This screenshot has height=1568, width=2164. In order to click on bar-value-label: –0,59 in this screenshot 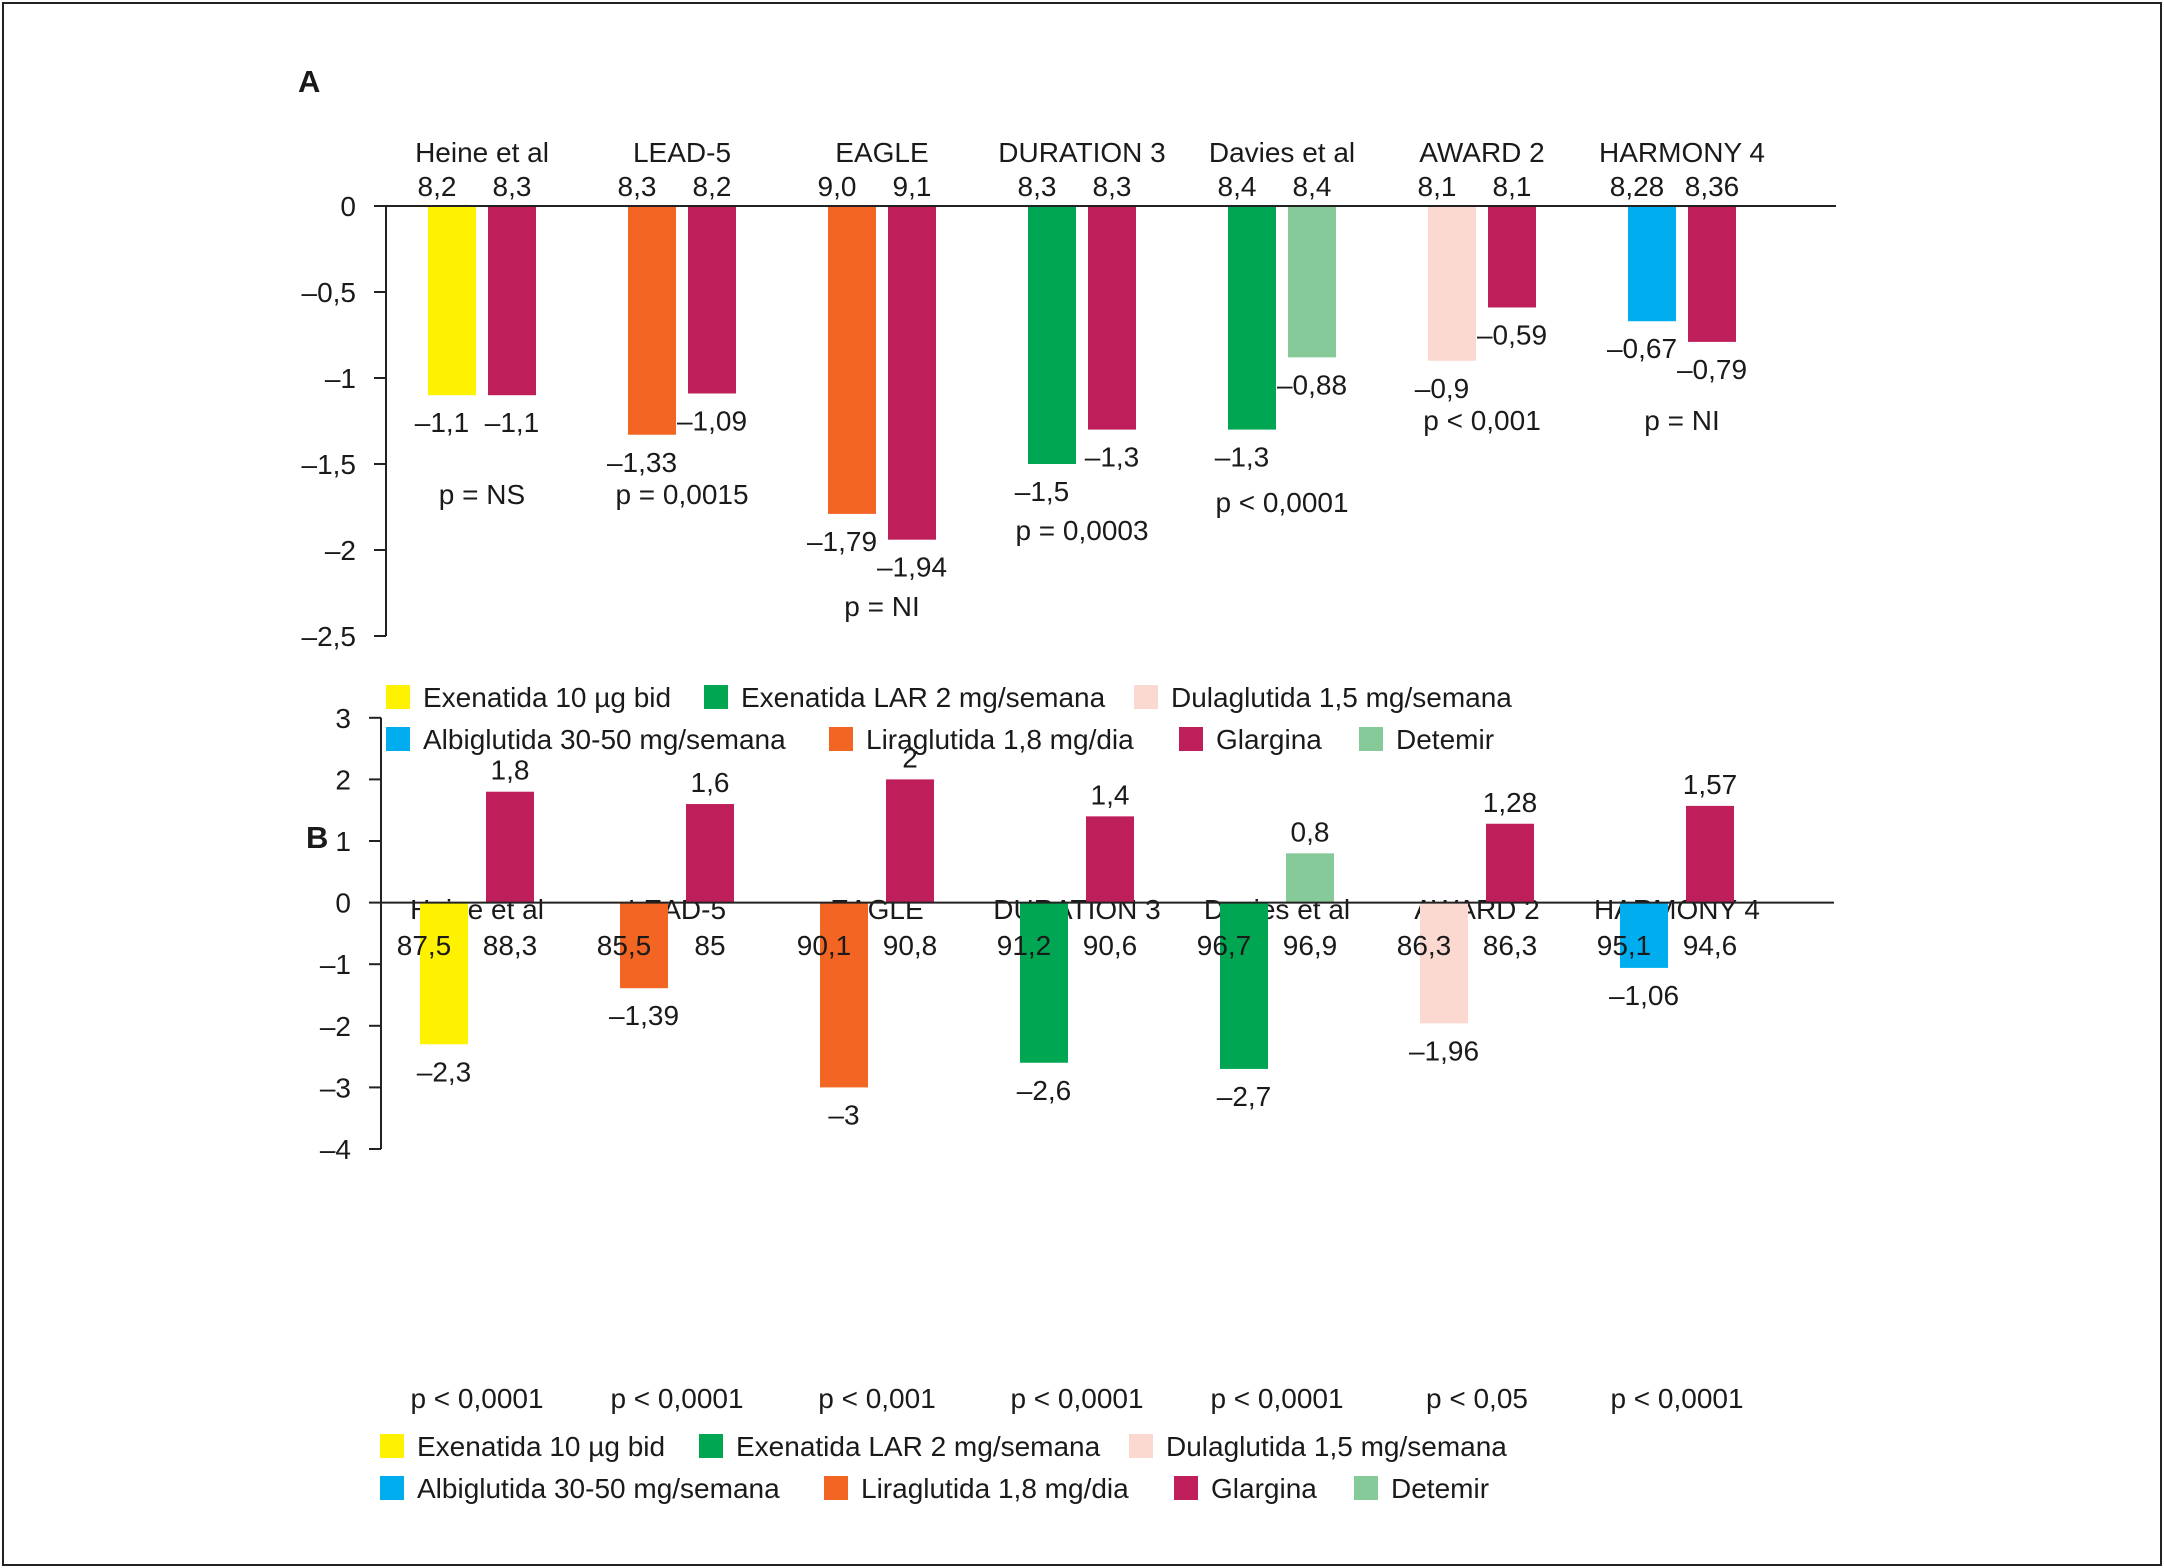, I will do `click(1512, 334)`.